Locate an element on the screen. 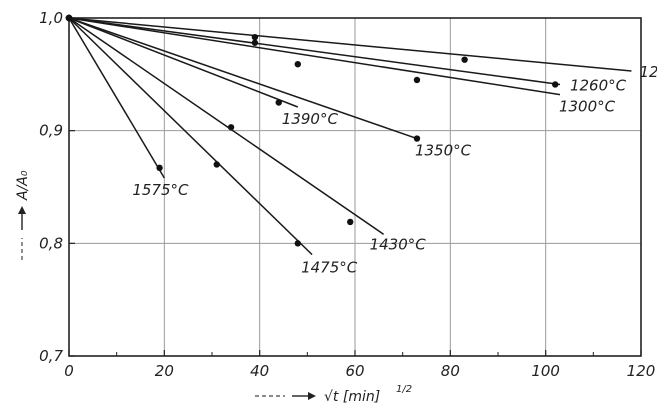 Image resolution: width=657 pixels, height=405 pixels. x-axis-label-exponent: 1/2 is located at coordinates (404, 389).